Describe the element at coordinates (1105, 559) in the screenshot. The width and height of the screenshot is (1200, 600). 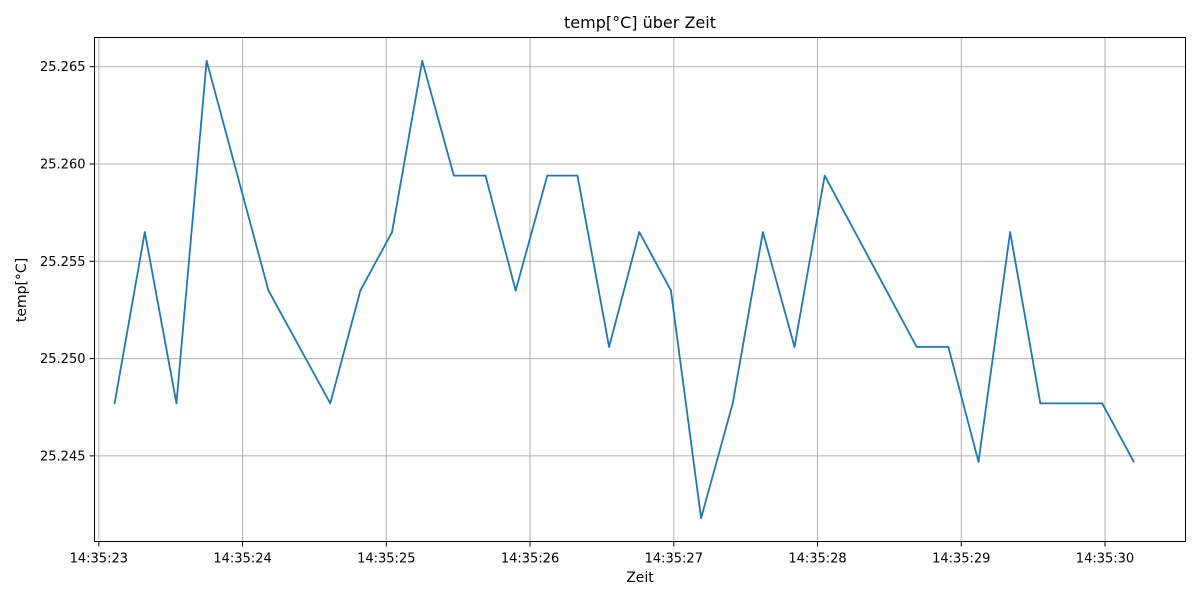
I see `x-tick-label: 14:35:30` at that location.